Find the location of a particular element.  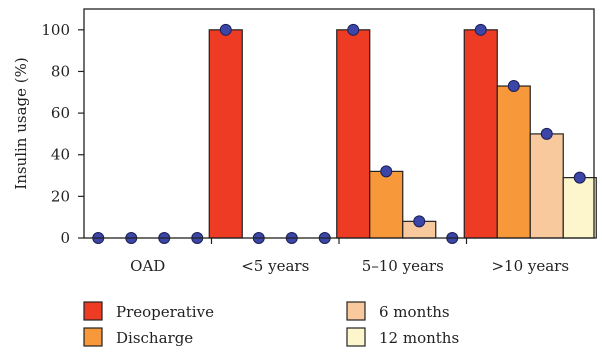

x-category-label: >10 years is located at coordinates (530, 266).